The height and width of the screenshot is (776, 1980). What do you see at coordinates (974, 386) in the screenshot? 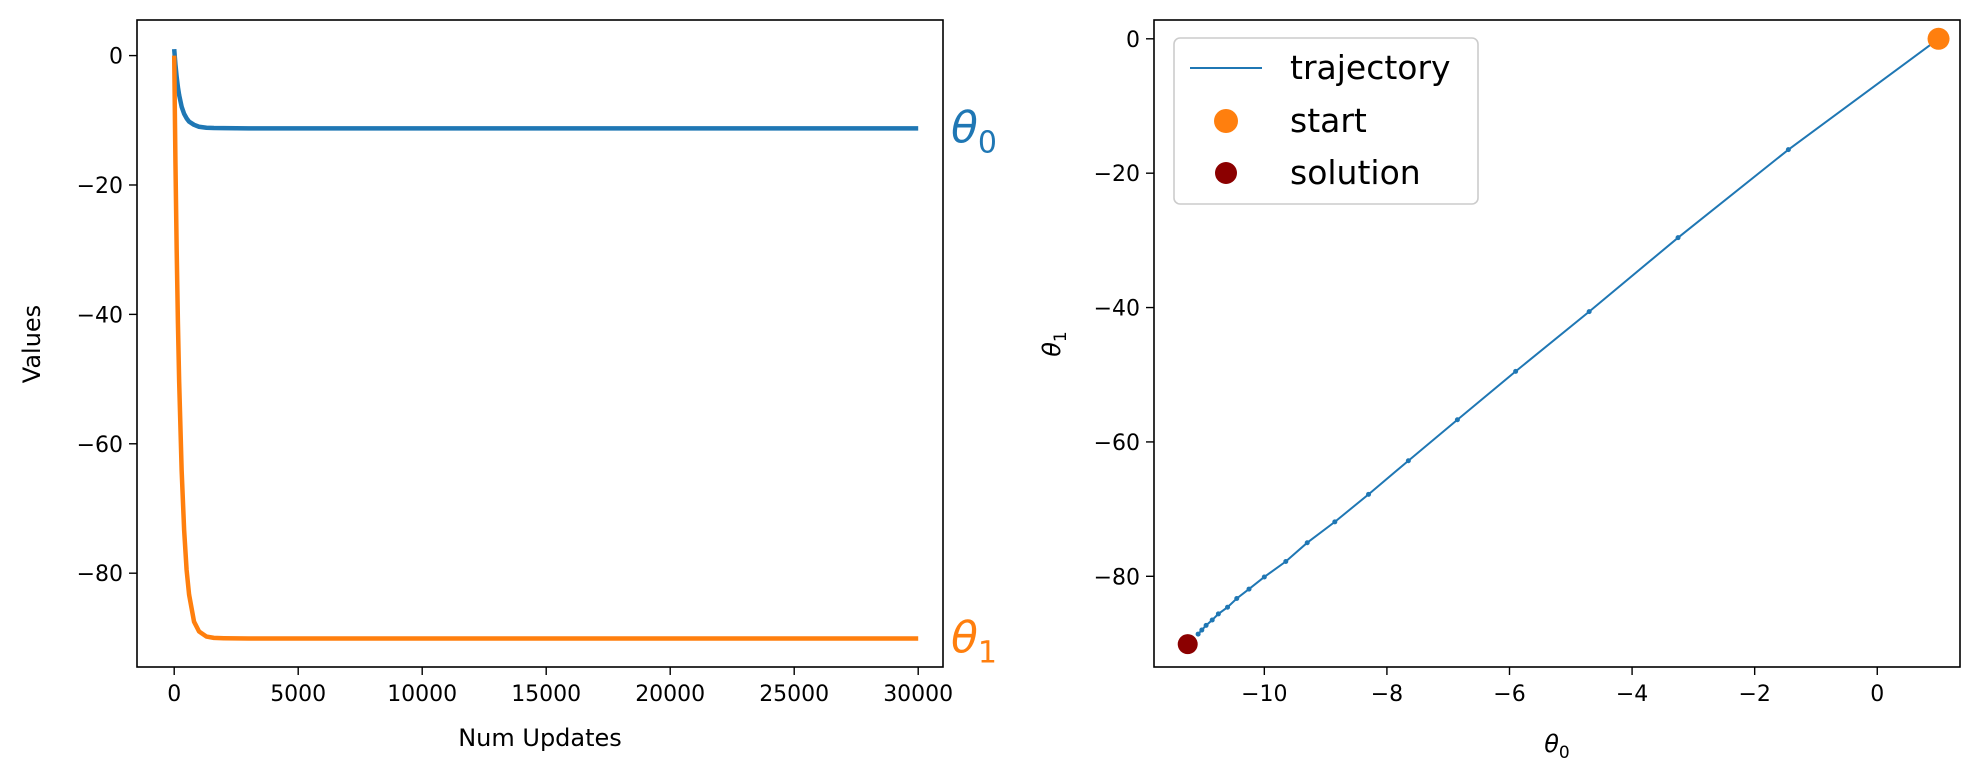
I see `series-end-labels: θ0 θ1` at bounding box center [974, 386].